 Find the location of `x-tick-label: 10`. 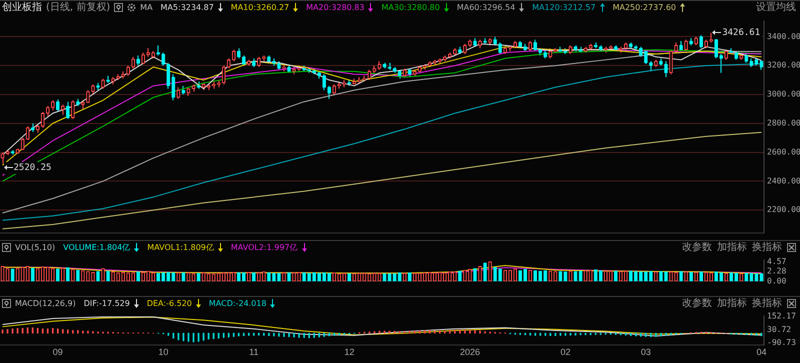

x-tick-label: 10 is located at coordinates (163, 352).